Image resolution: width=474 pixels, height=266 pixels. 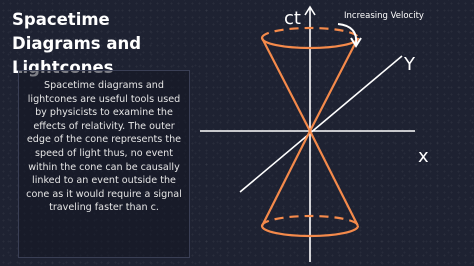 I want to click on upper-cone-back, so click(x=310, y=32).